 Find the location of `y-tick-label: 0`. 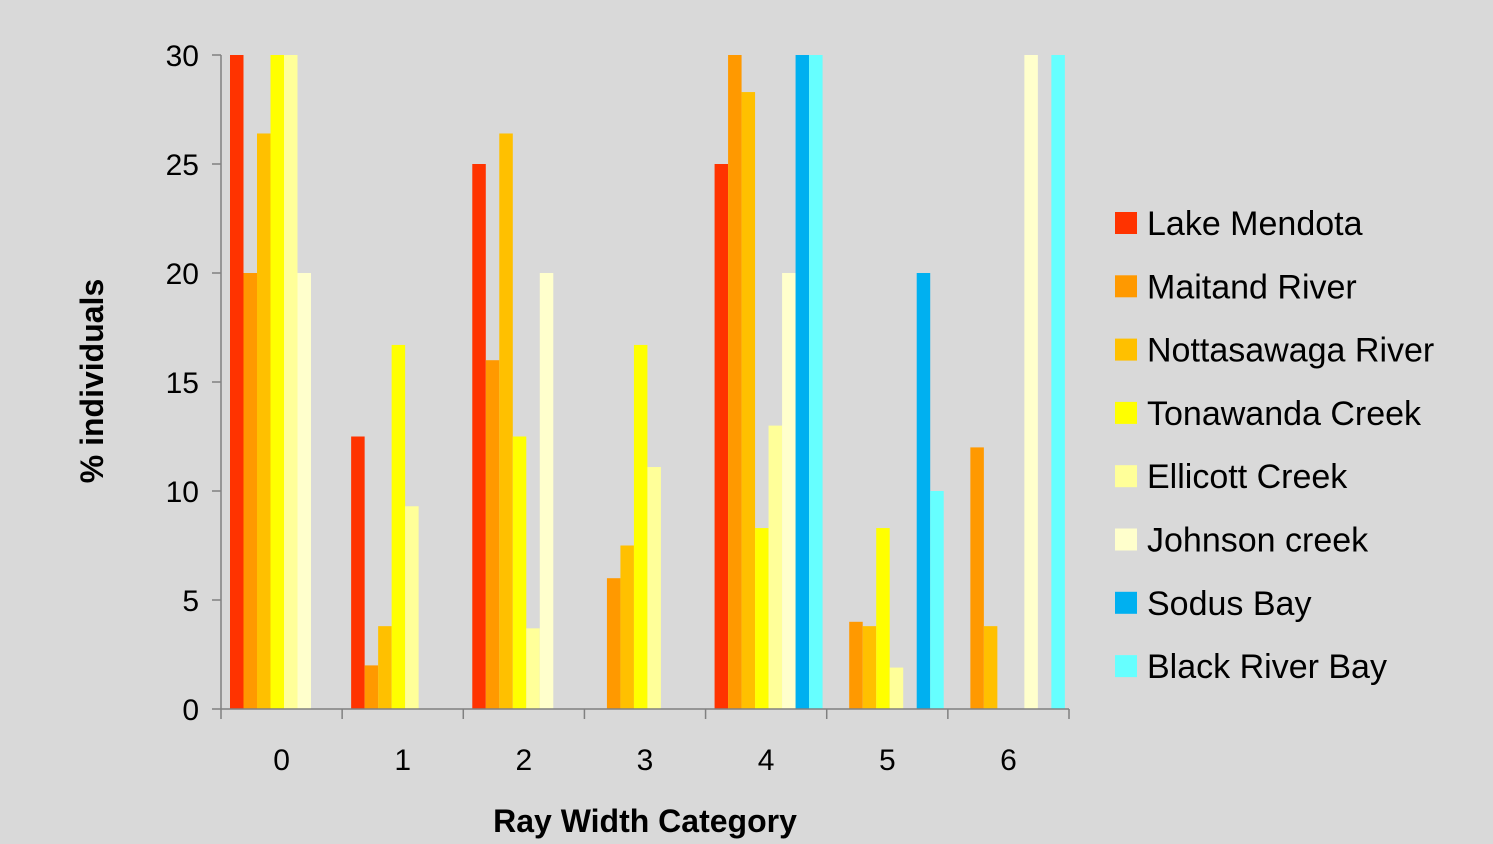

y-tick-label: 0 is located at coordinates (190, 710).